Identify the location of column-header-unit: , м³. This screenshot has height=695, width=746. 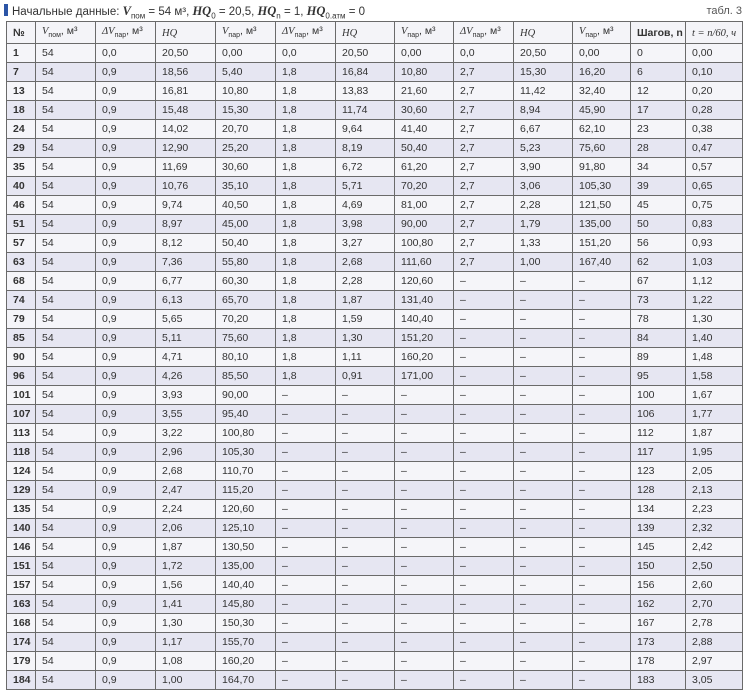
(605, 31).